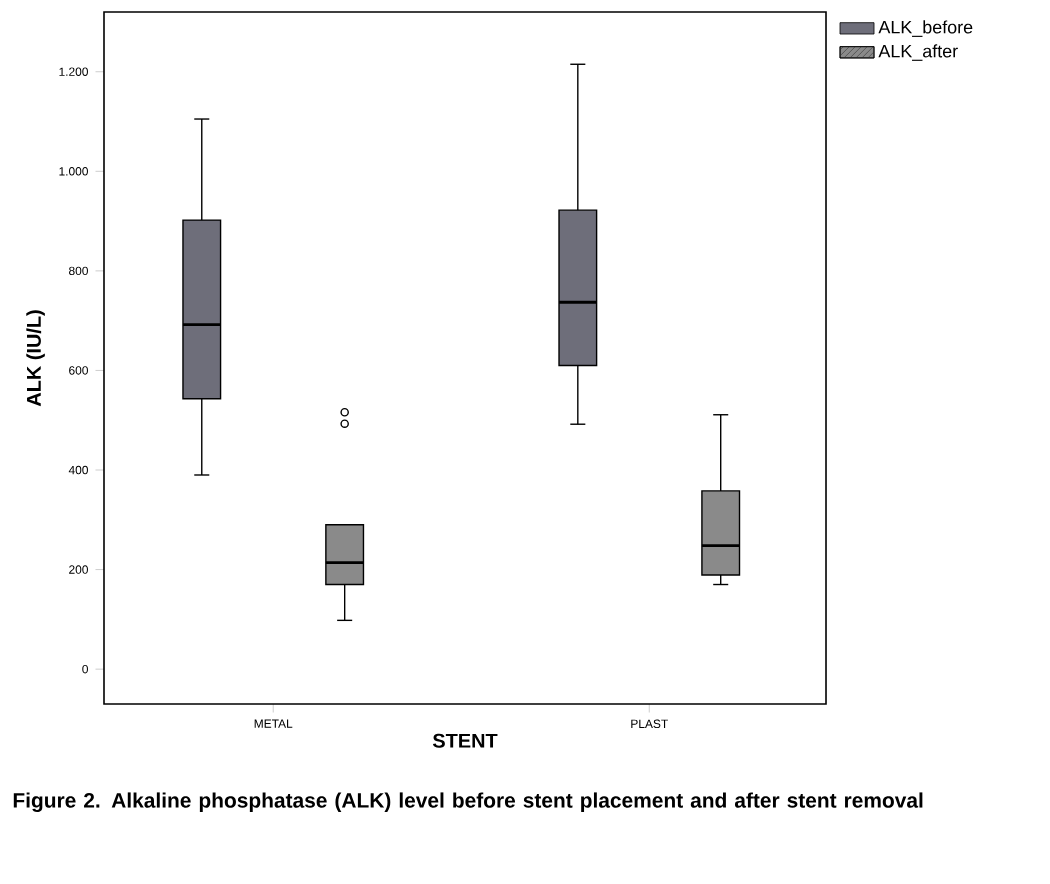 The width and height of the screenshot is (1050, 884). I want to click on y-axis-title: ALK (IU/L), so click(35, 358).